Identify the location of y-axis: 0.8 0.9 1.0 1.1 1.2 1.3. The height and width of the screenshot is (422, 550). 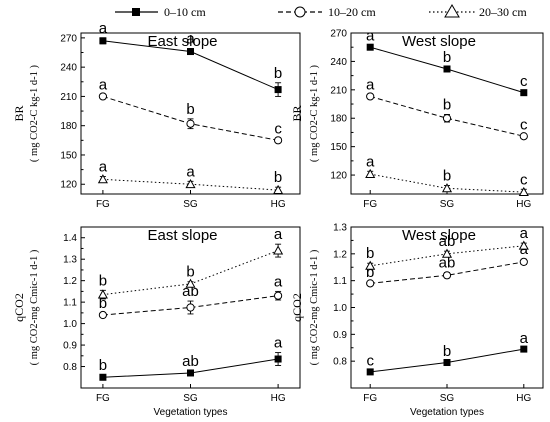
(344, 295).